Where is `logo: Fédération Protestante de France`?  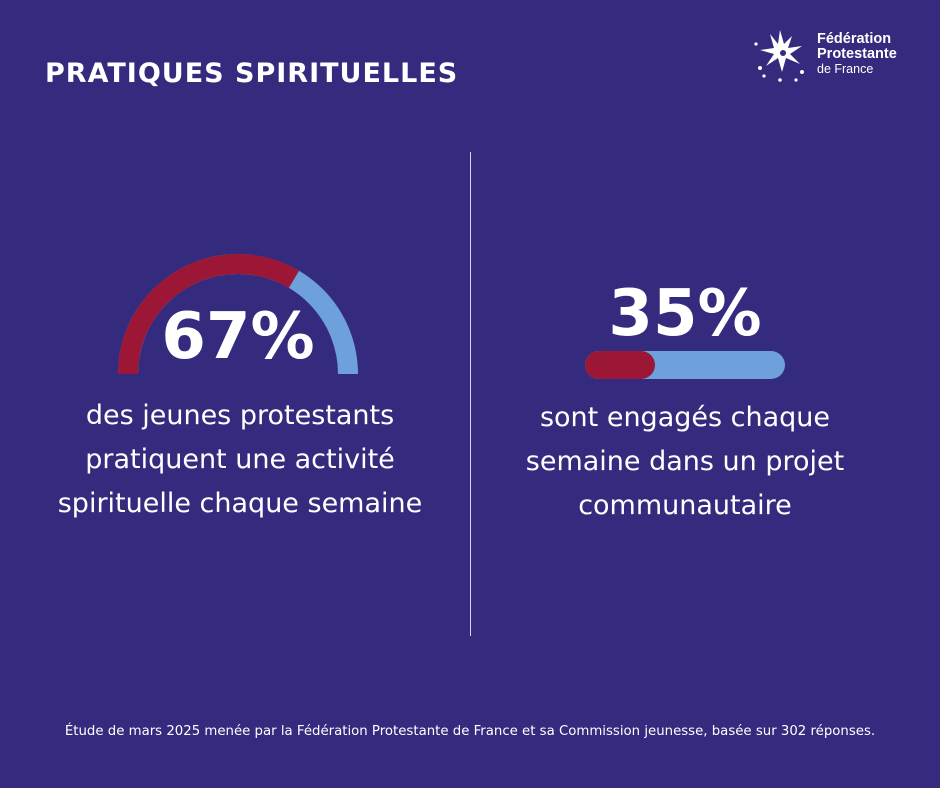 logo: Fédération Protestante de France is located at coordinates (837, 55).